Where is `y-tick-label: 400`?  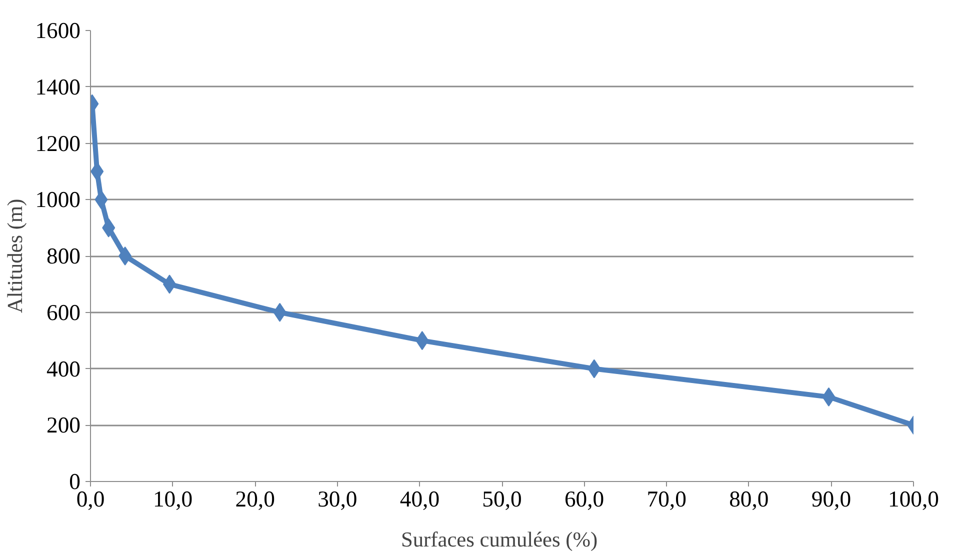 y-tick-label: 400 is located at coordinates (63, 369).